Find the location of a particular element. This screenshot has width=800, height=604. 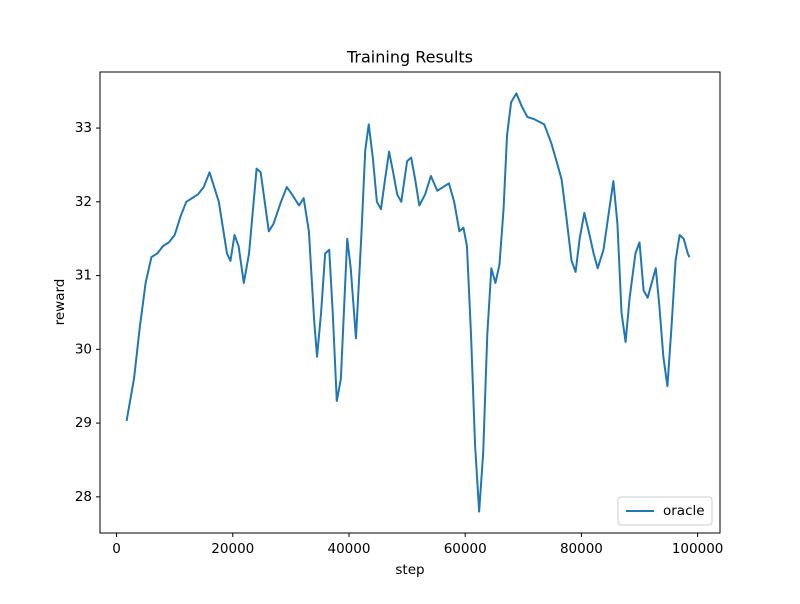

y-tick-label: 30 is located at coordinates (83, 349).